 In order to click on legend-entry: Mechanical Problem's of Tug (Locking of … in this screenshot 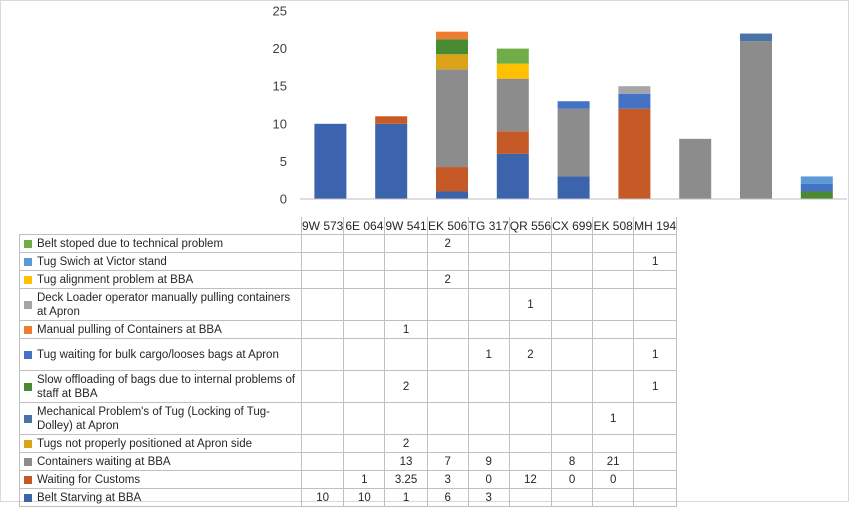, I will do `click(160, 418)`.